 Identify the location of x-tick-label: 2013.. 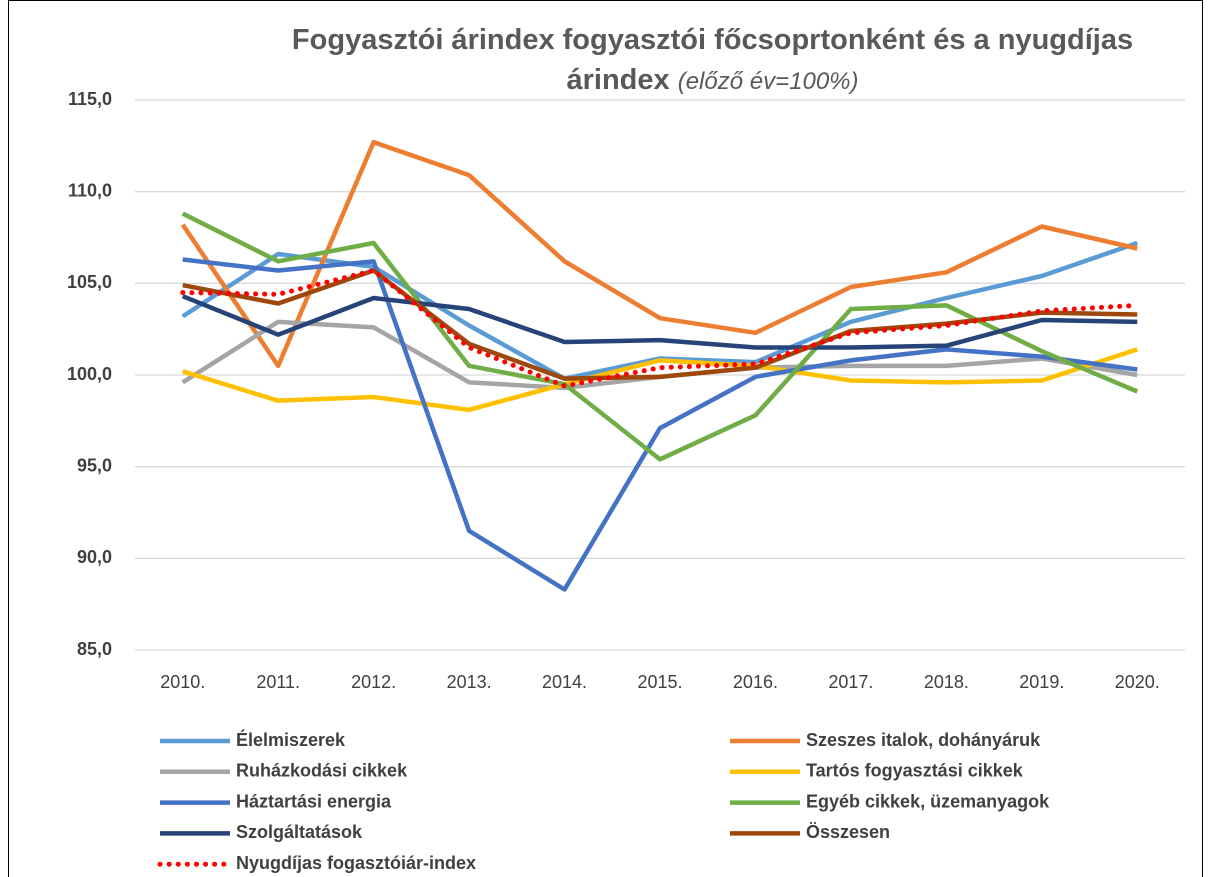
(469, 682).